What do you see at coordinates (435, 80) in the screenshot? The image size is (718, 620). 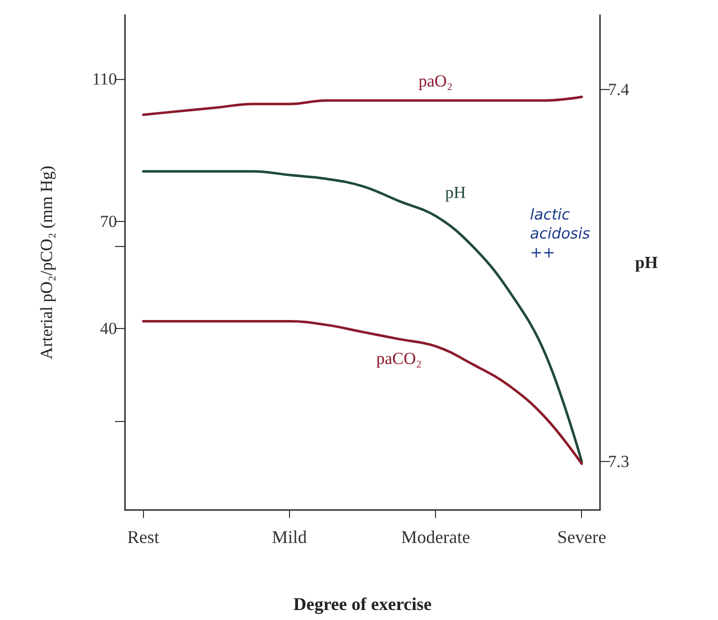 I see `series-label: paO₂` at bounding box center [435, 80].